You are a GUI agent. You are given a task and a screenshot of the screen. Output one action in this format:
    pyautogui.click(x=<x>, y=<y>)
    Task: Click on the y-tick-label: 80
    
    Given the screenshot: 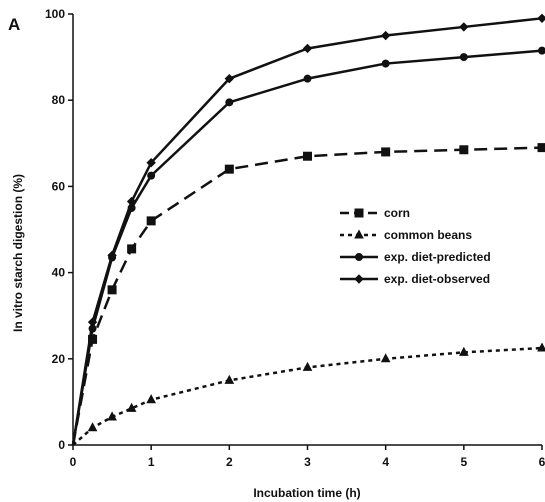 What is the action you would take?
    pyautogui.click(x=59, y=100)
    